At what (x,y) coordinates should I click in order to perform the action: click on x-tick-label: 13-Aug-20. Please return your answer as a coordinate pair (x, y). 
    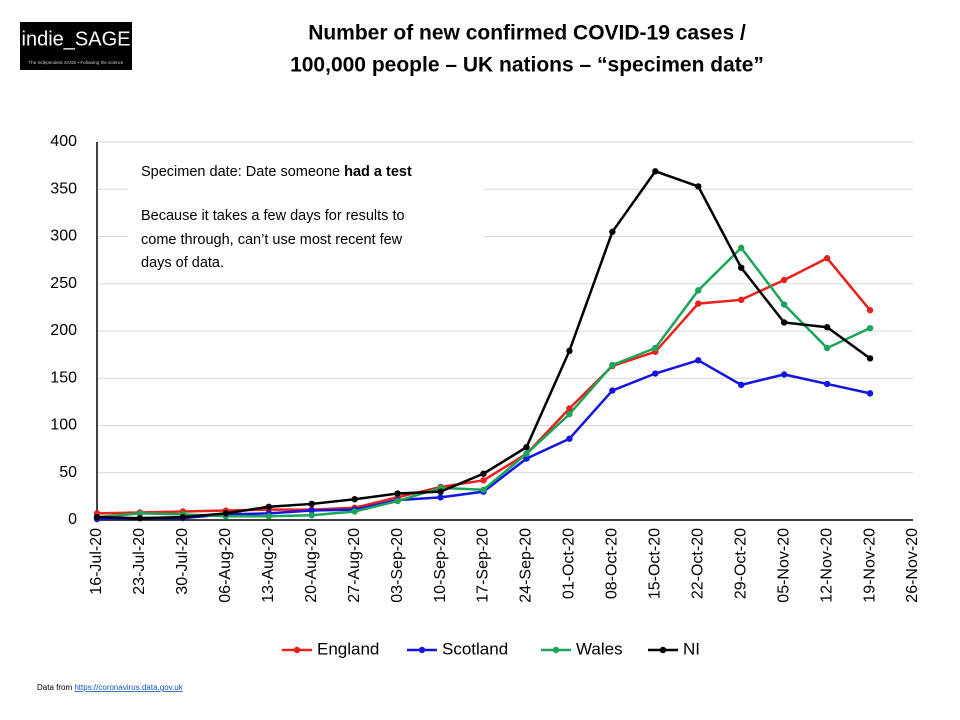
    Looking at the image, I should click on (268, 565).